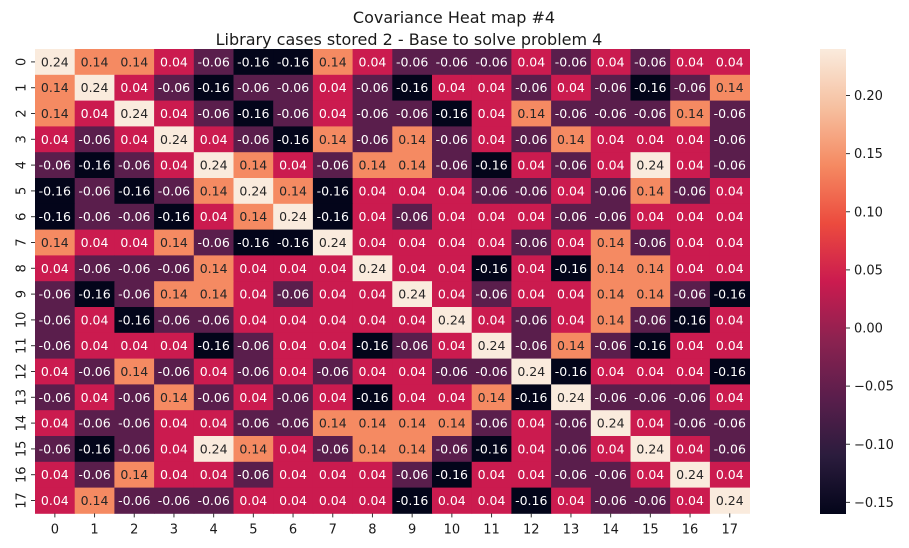  Describe the element at coordinates (874, 387) in the screenshot. I see `colorbar-tick-label: −0.05` at that location.